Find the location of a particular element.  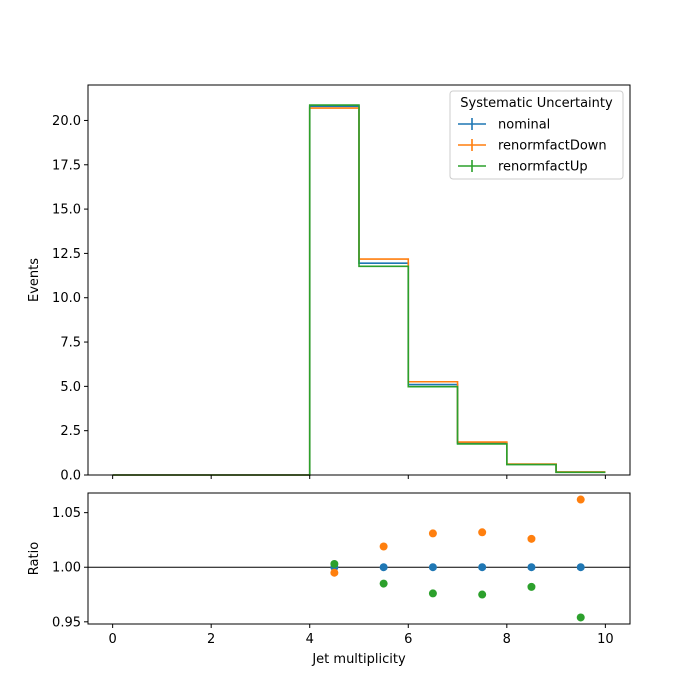

main-y-tick-label: 7.5 is located at coordinates (70, 343).